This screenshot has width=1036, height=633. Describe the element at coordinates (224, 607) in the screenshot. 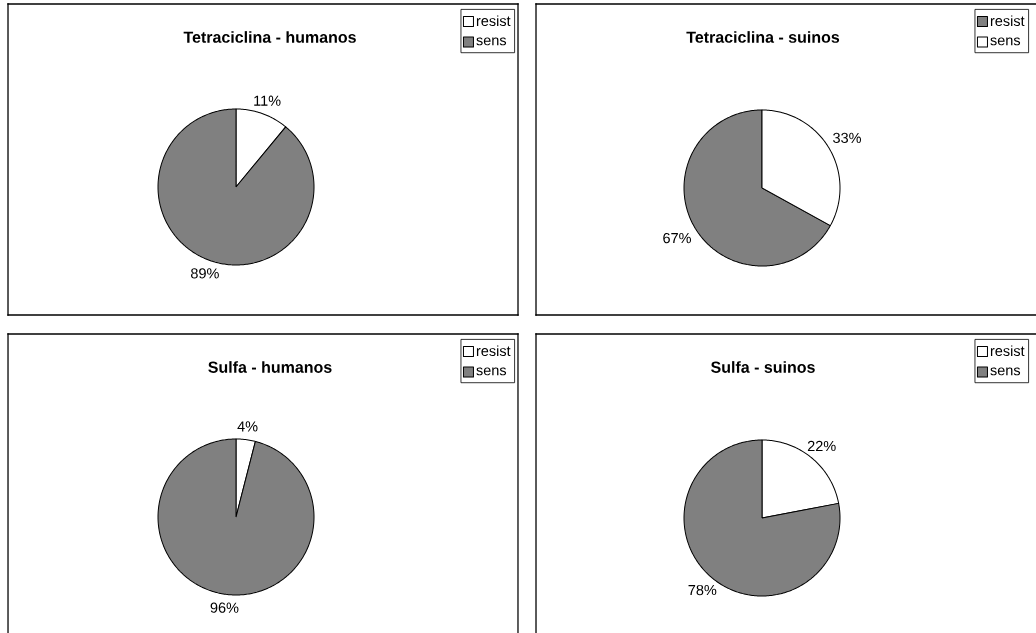

I see `data-label: 96%` at that location.